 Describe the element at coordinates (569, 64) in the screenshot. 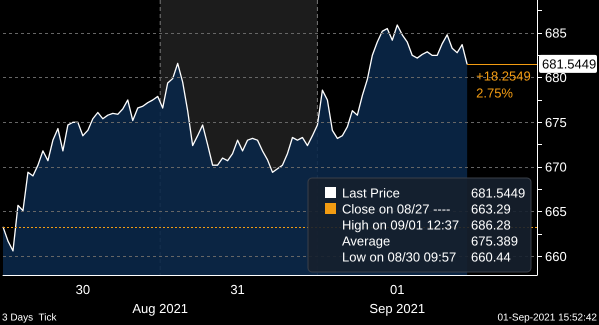

I see `ref-line-label: 681.5449` at that location.